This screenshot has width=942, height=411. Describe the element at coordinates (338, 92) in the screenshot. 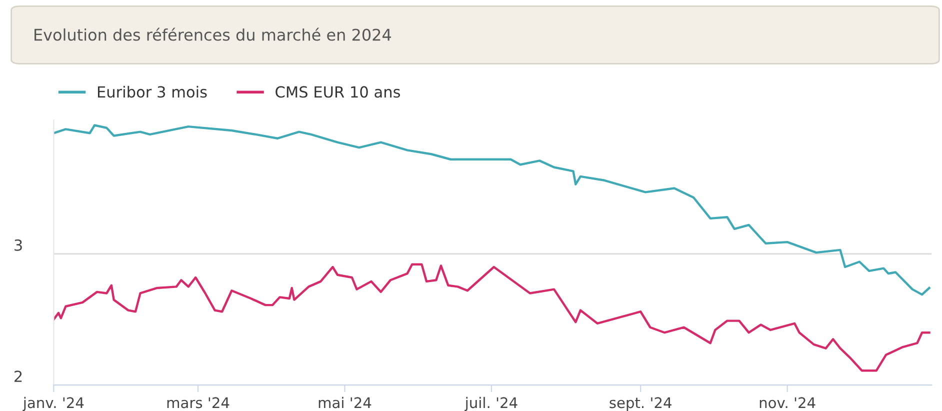

I see `legend-label: CMS EUR 10 ans` at that location.